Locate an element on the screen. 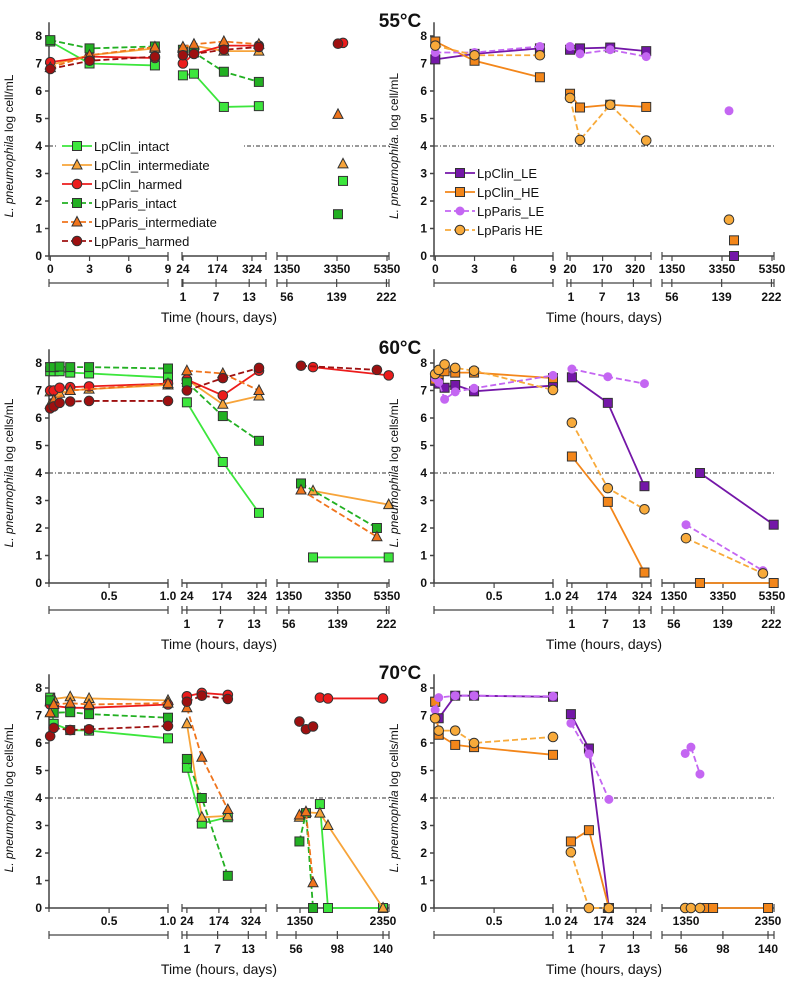  day-tick-label: 7 is located at coordinates (216, 297).